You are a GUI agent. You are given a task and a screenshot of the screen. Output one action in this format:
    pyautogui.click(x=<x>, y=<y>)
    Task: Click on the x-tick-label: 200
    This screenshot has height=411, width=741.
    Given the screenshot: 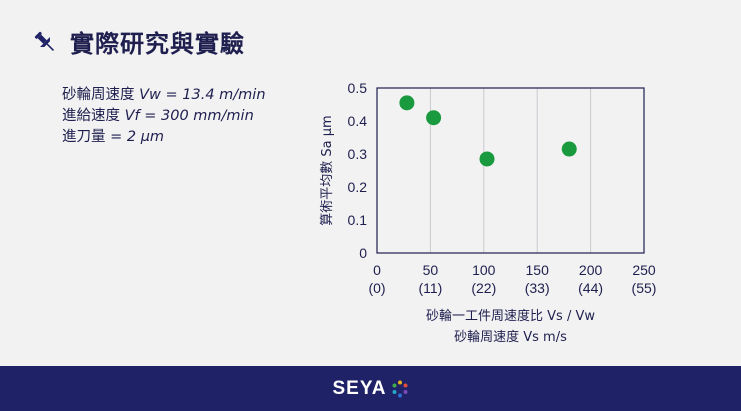 What is the action you would take?
    pyautogui.click(x=591, y=270)
    